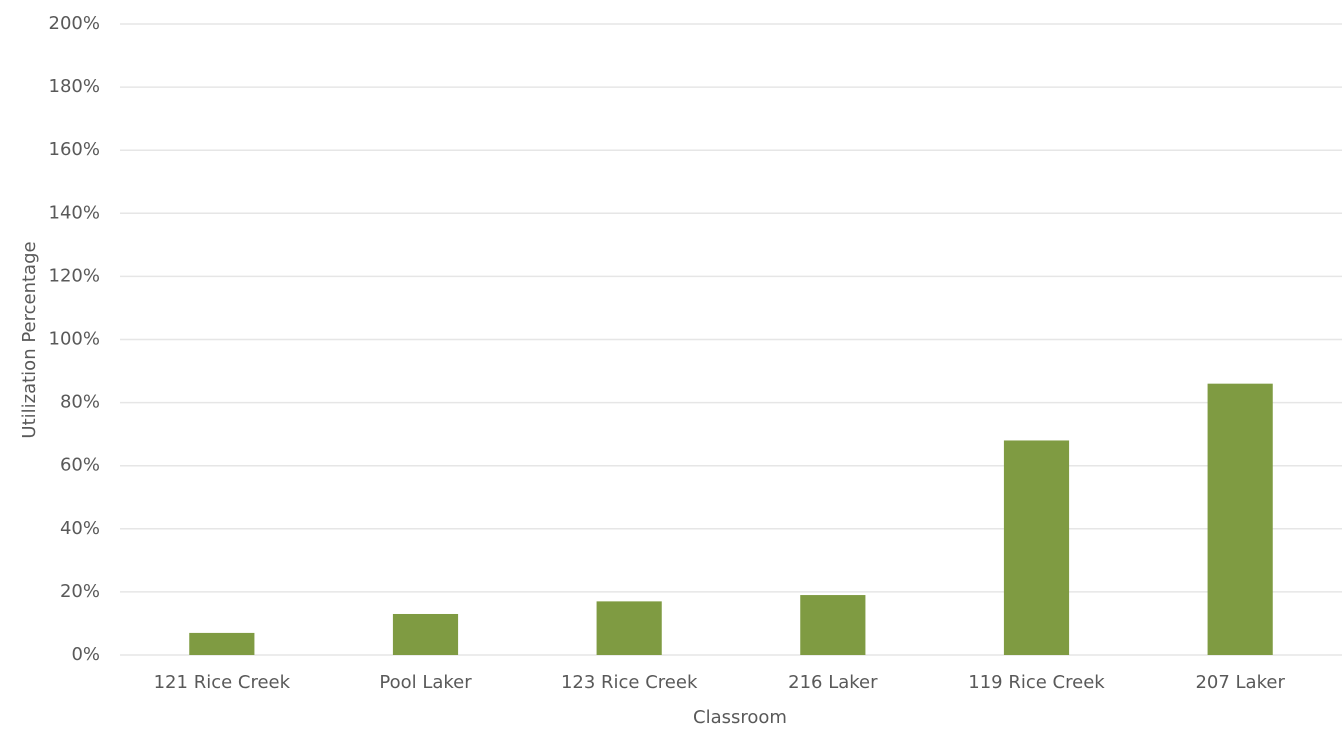 The width and height of the screenshot is (1342, 733). Describe the element at coordinates (425, 682) in the screenshot. I see `x-tick-label: Pool Laker` at that location.